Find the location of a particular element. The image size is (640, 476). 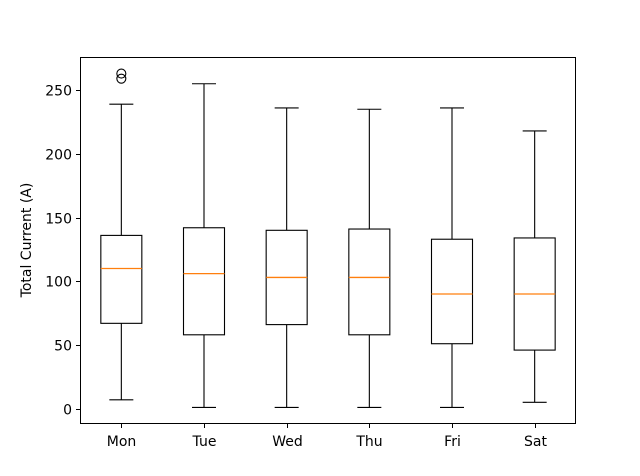

x-tick-label: Tue is located at coordinates (204, 442).